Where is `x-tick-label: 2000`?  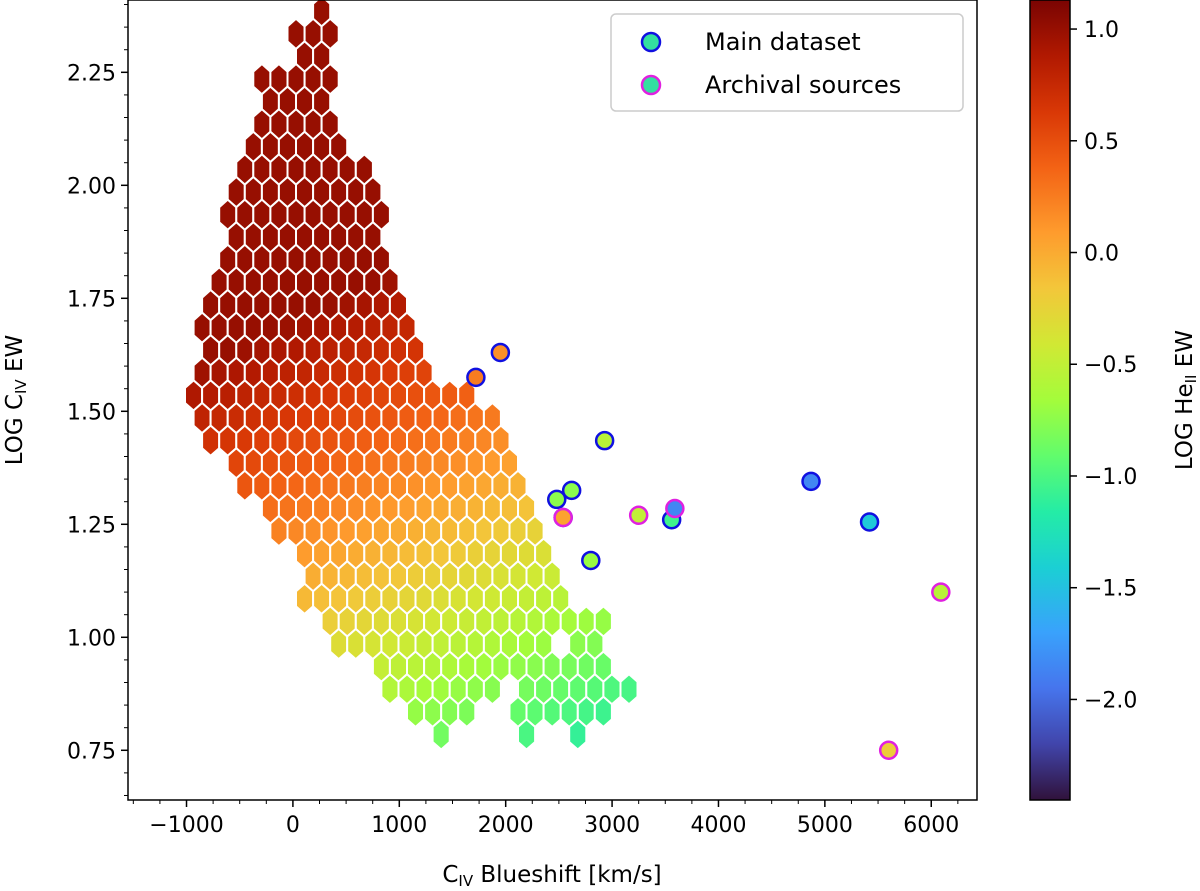 x-tick-label: 2000 is located at coordinates (506, 825).